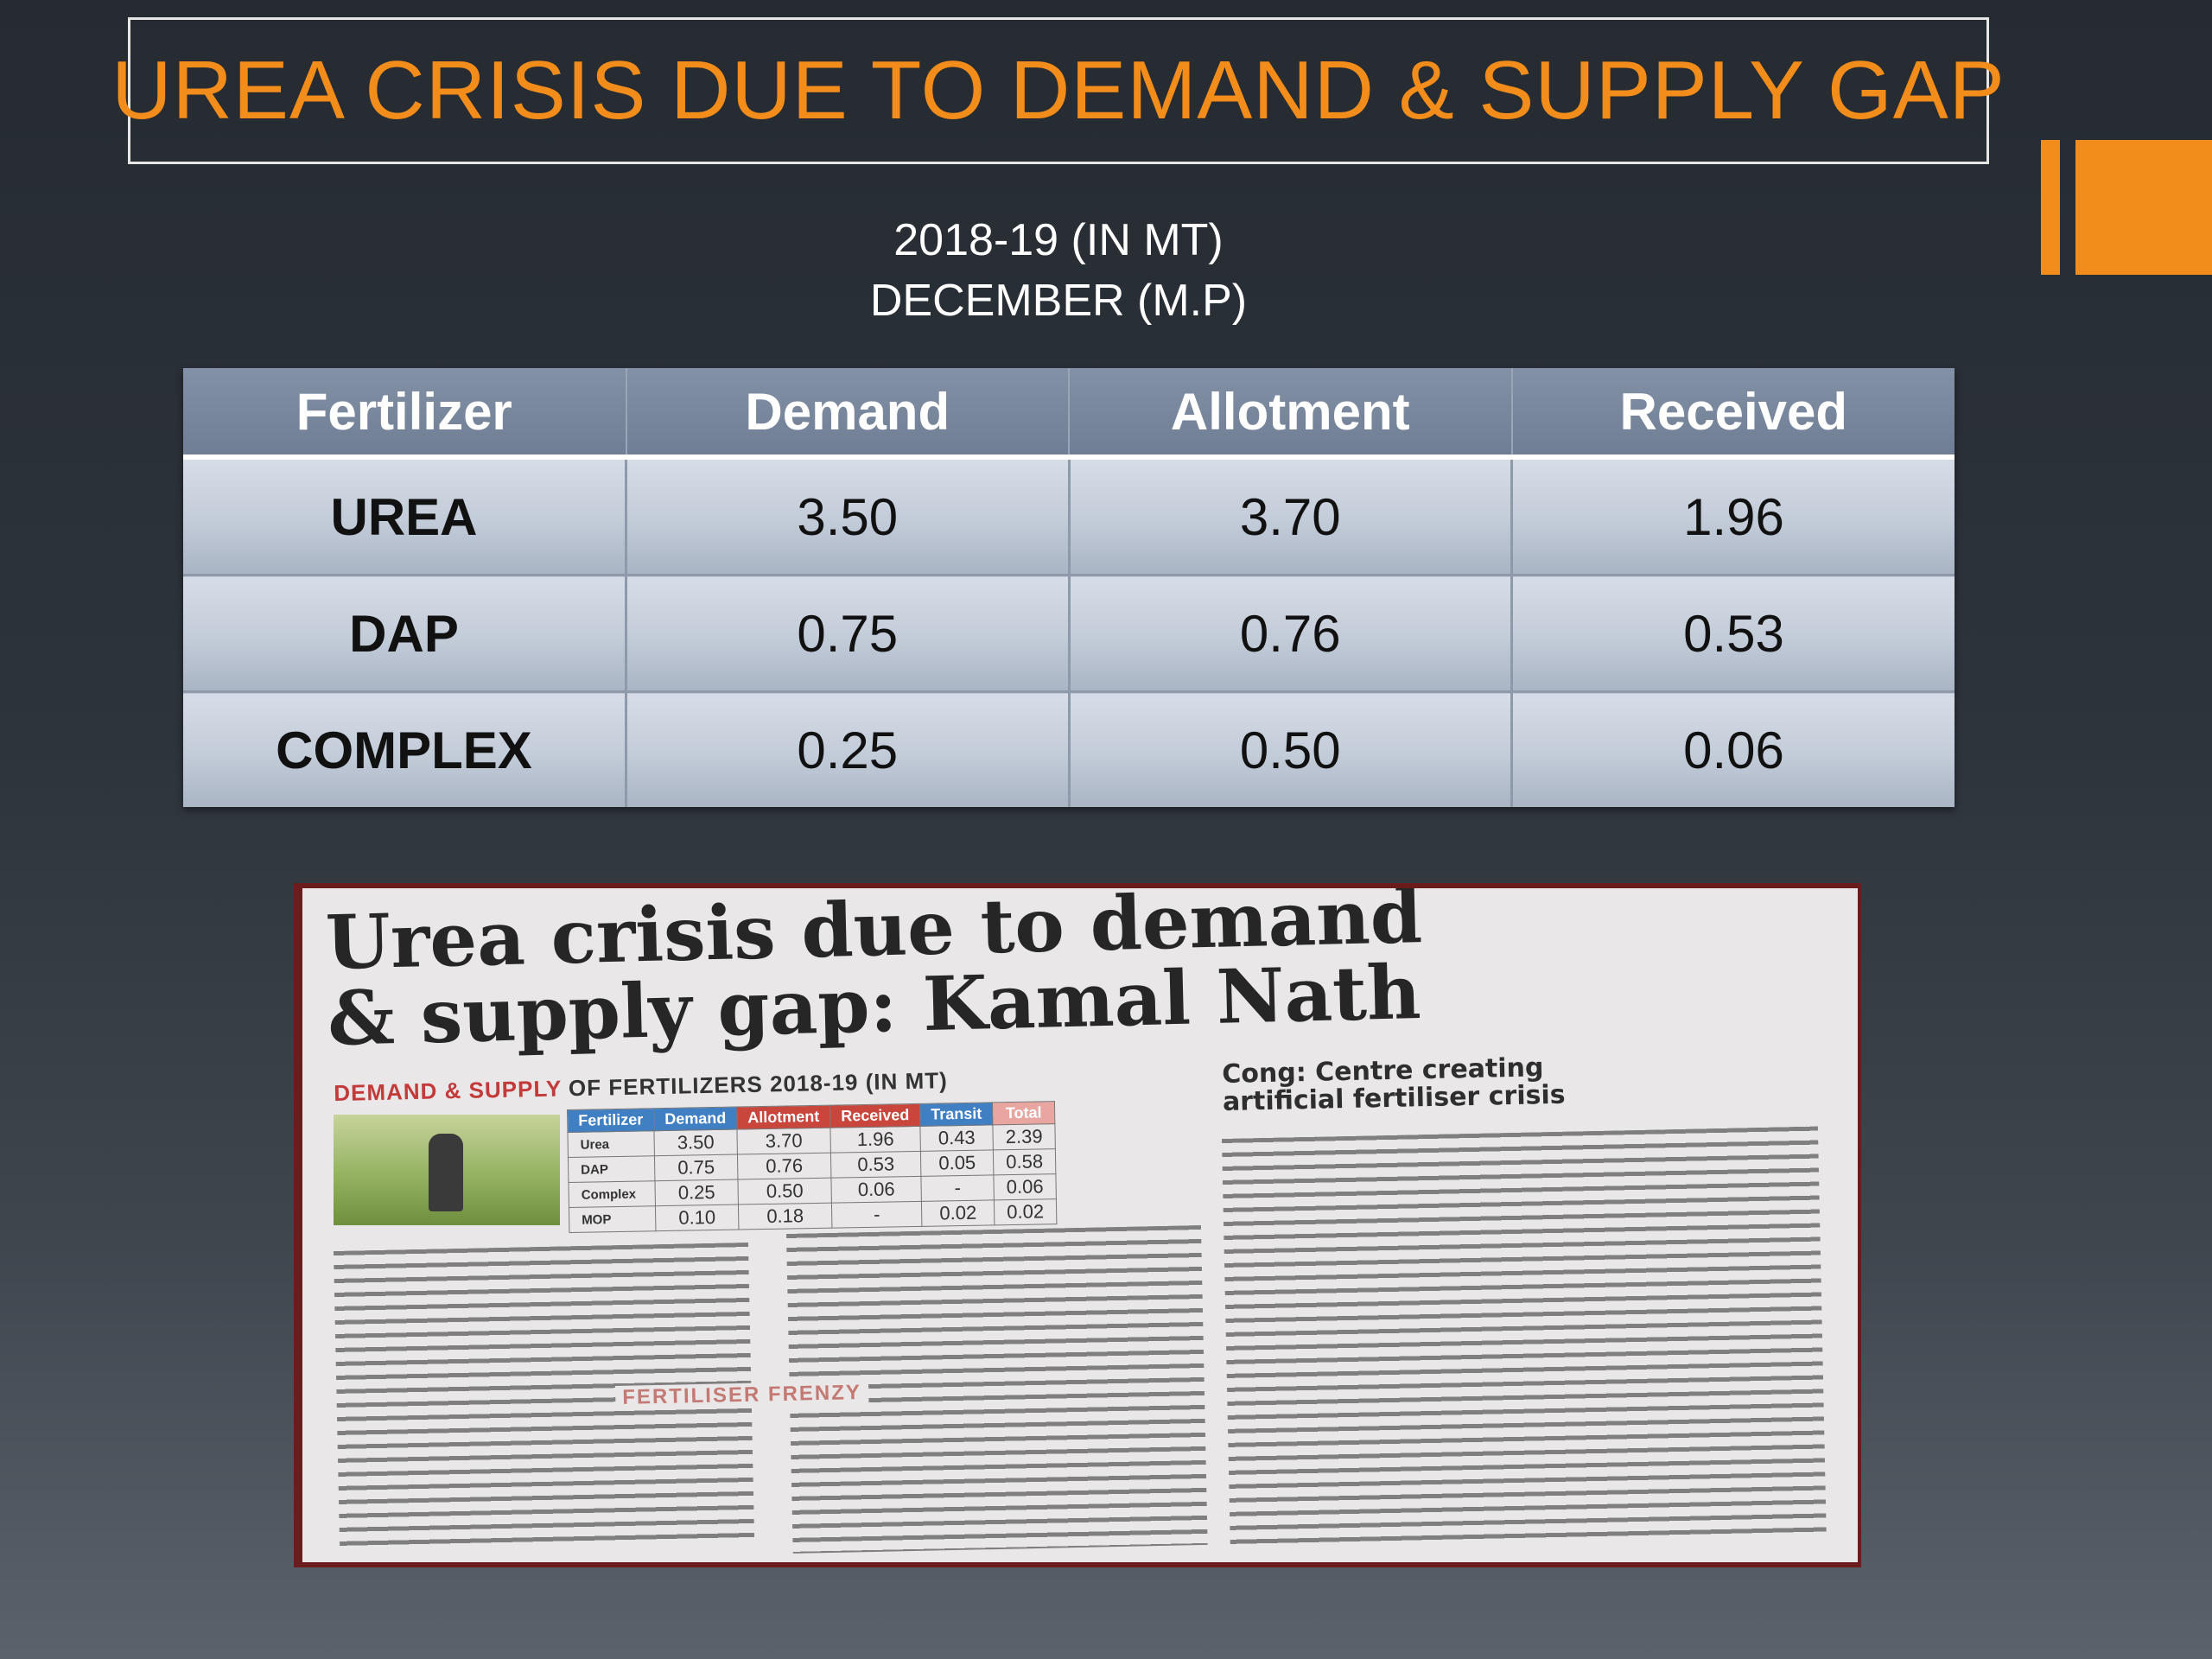 The height and width of the screenshot is (1659, 2212). What do you see at coordinates (783, 1117) in the screenshot?
I see `mini-header: Allotment` at bounding box center [783, 1117].